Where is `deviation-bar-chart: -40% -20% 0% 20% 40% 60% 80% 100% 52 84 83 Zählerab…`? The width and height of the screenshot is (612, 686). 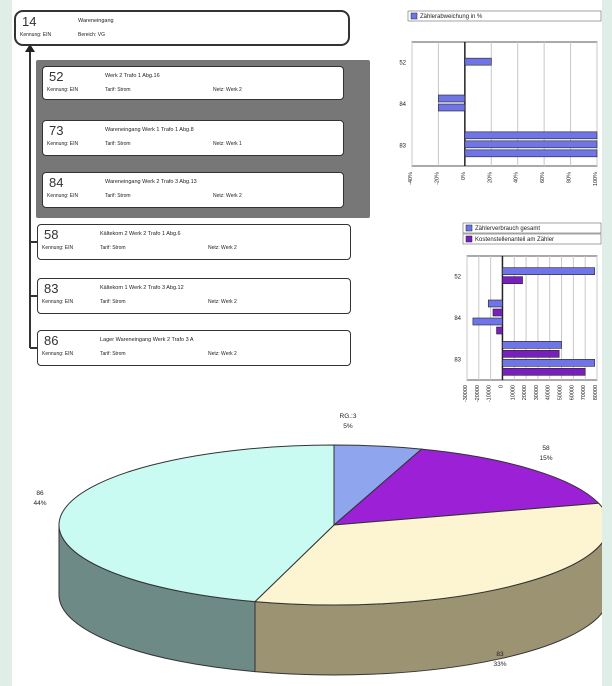 deviation-bar-chart: -40% -20% 0% 20% 40% 60% 80% 100% 52 84 83 Zählerab… is located at coordinates (500, 98).